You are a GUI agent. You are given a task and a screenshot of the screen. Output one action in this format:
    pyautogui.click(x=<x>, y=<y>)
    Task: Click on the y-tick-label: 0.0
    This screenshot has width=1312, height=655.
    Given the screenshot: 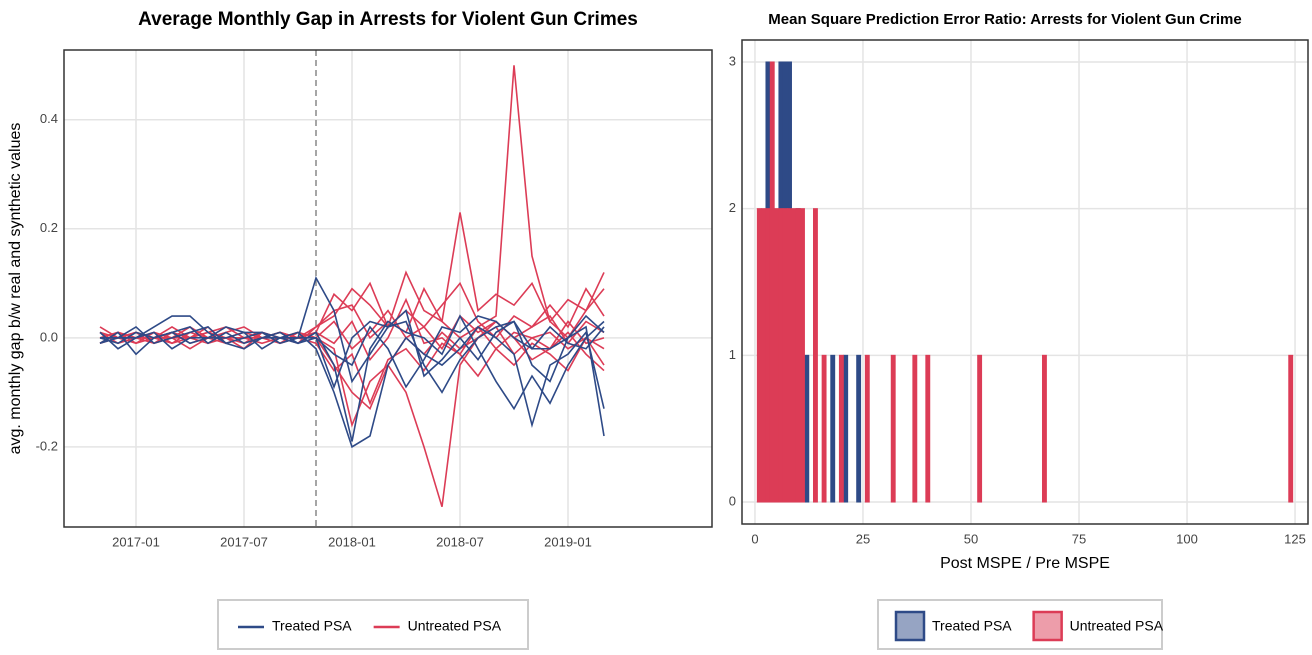 What is the action you would take?
    pyautogui.click(x=49, y=336)
    